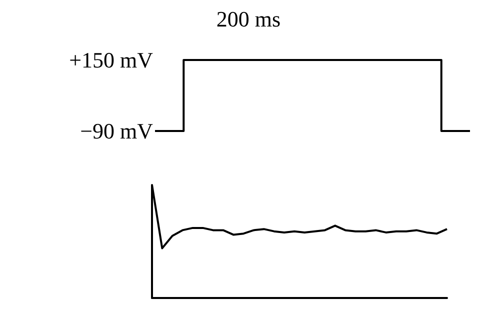  I want to click on y-tick-label: +150 mV, so click(111, 60).